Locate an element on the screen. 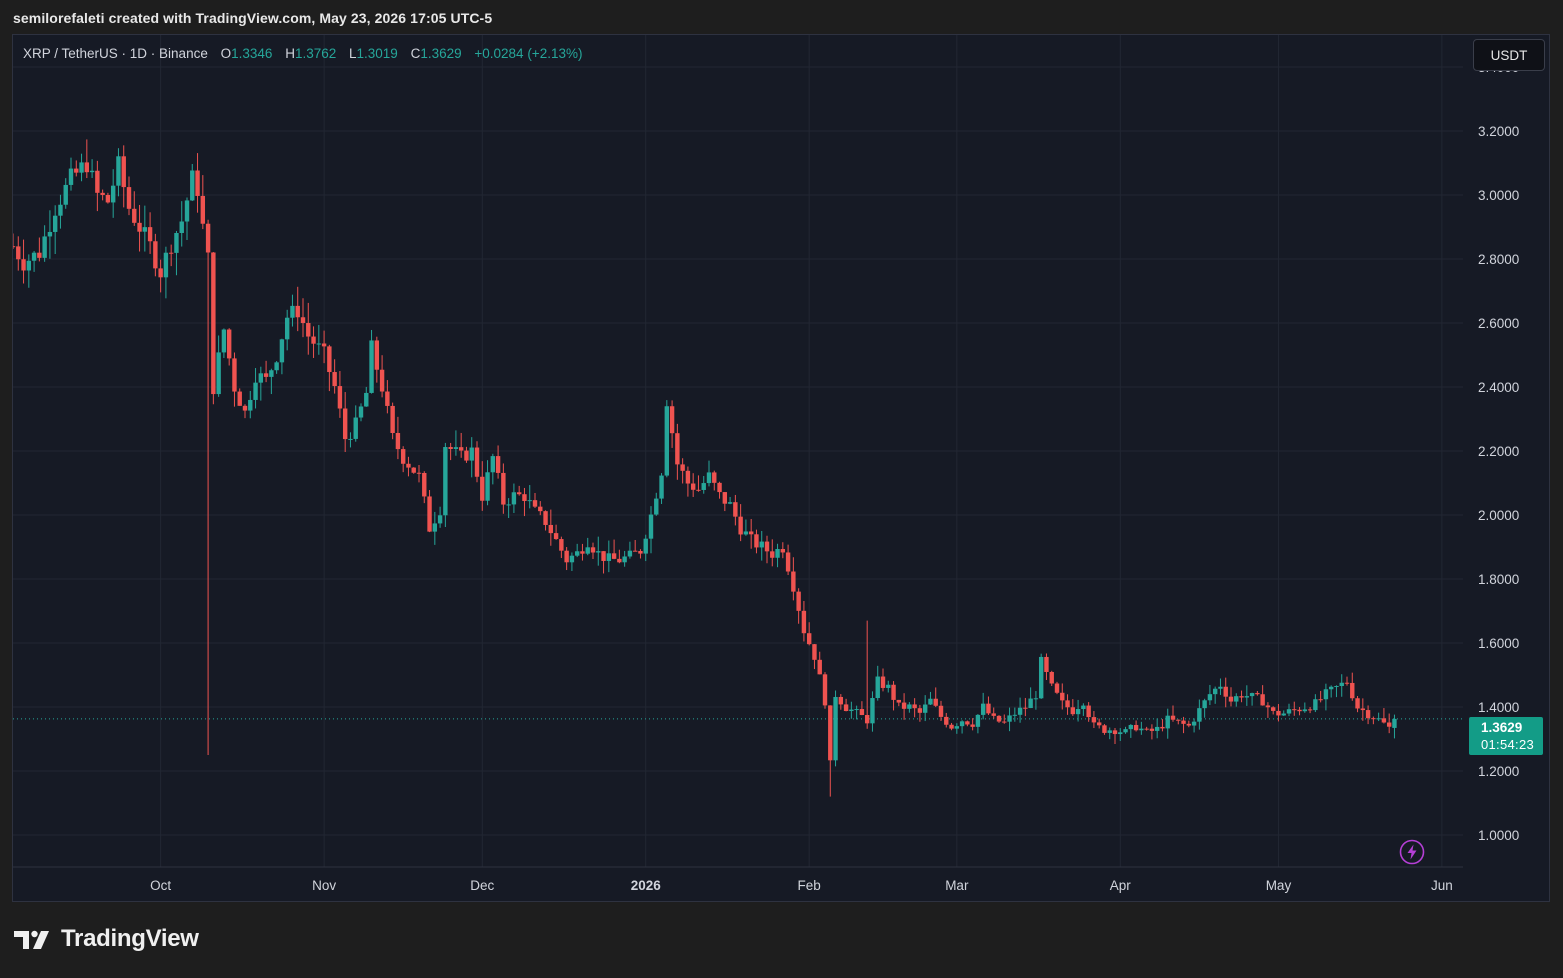 The width and height of the screenshot is (1563, 978). change-value: +0.0284 (+2.13%) is located at coordinates (528, 53).